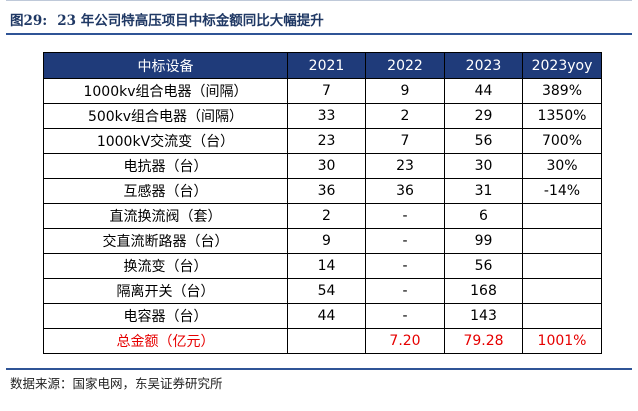 The height and width of the screenshot is (411, 638). Describe the element at coordinates (165, 241) in the screenshot. I see `cell-equipment: 交直流断路器（台）` at that location.